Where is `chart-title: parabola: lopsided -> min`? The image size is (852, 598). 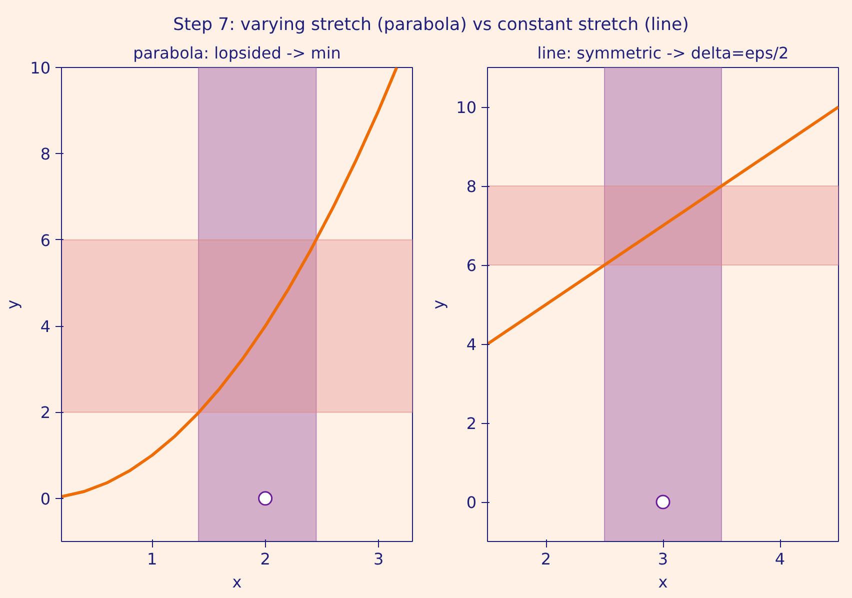
chart-title: parabola: lopsided -> min is located at coordinates (237, 53).